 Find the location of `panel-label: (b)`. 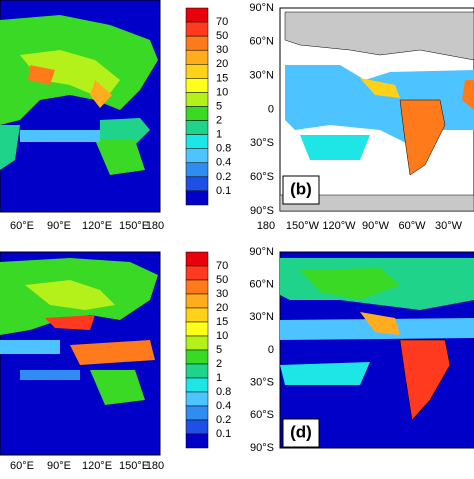

panel-label: (b) is located at coordinates (301, 188).